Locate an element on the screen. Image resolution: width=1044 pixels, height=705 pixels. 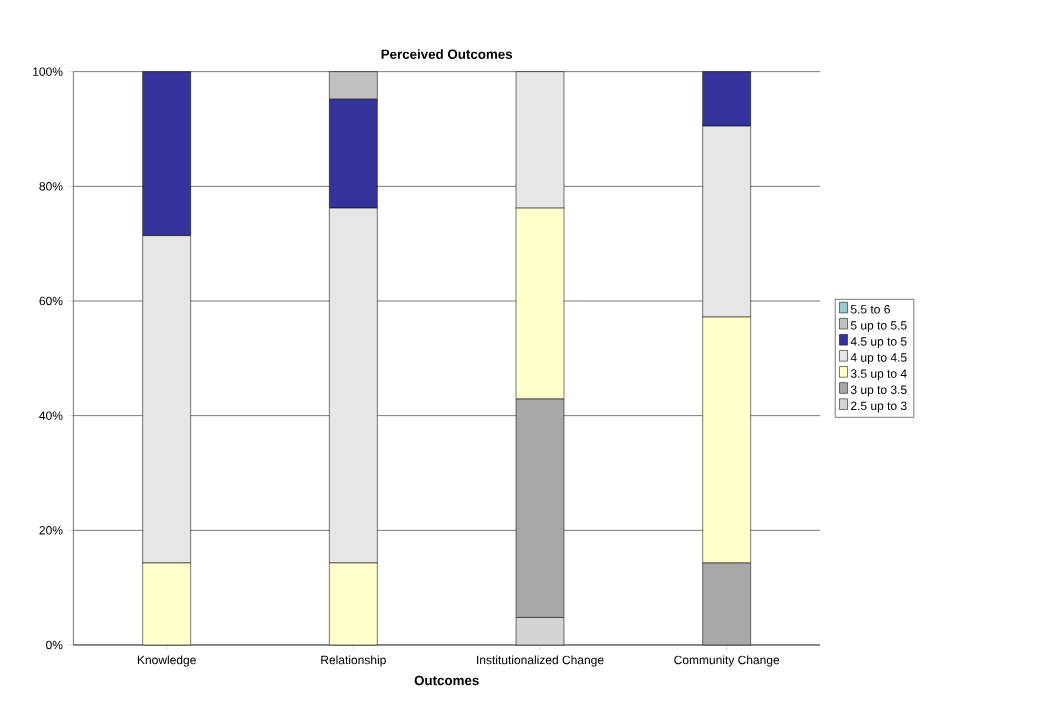
x-axis-title: Outcomes is located at coordinates (446, 680).